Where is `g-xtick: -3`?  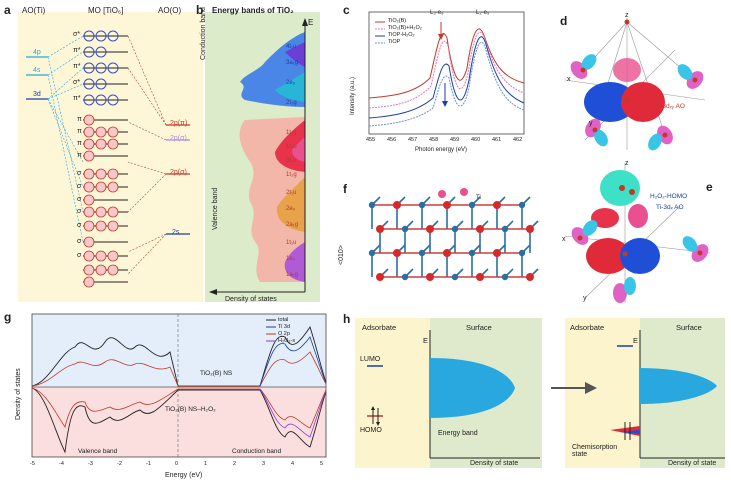 g-xtick: -3 is located at coordinates (90, 464).